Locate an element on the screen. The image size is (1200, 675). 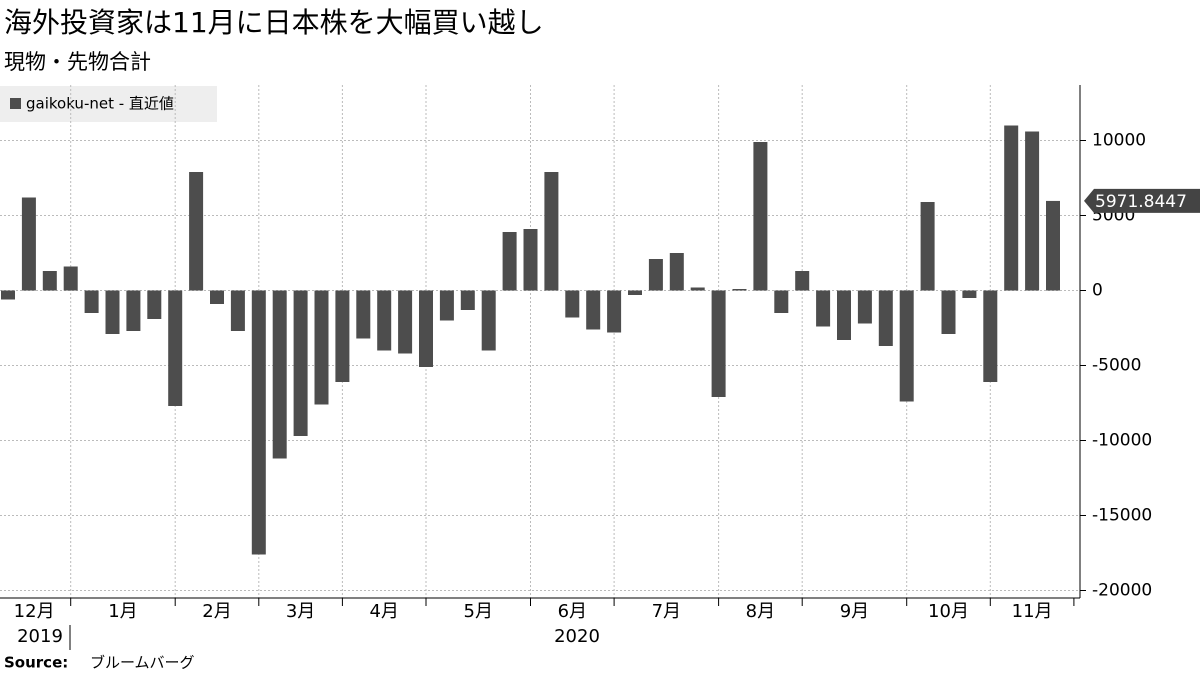
y-tick-label: 10000 is located at coordinates (1119, 141).